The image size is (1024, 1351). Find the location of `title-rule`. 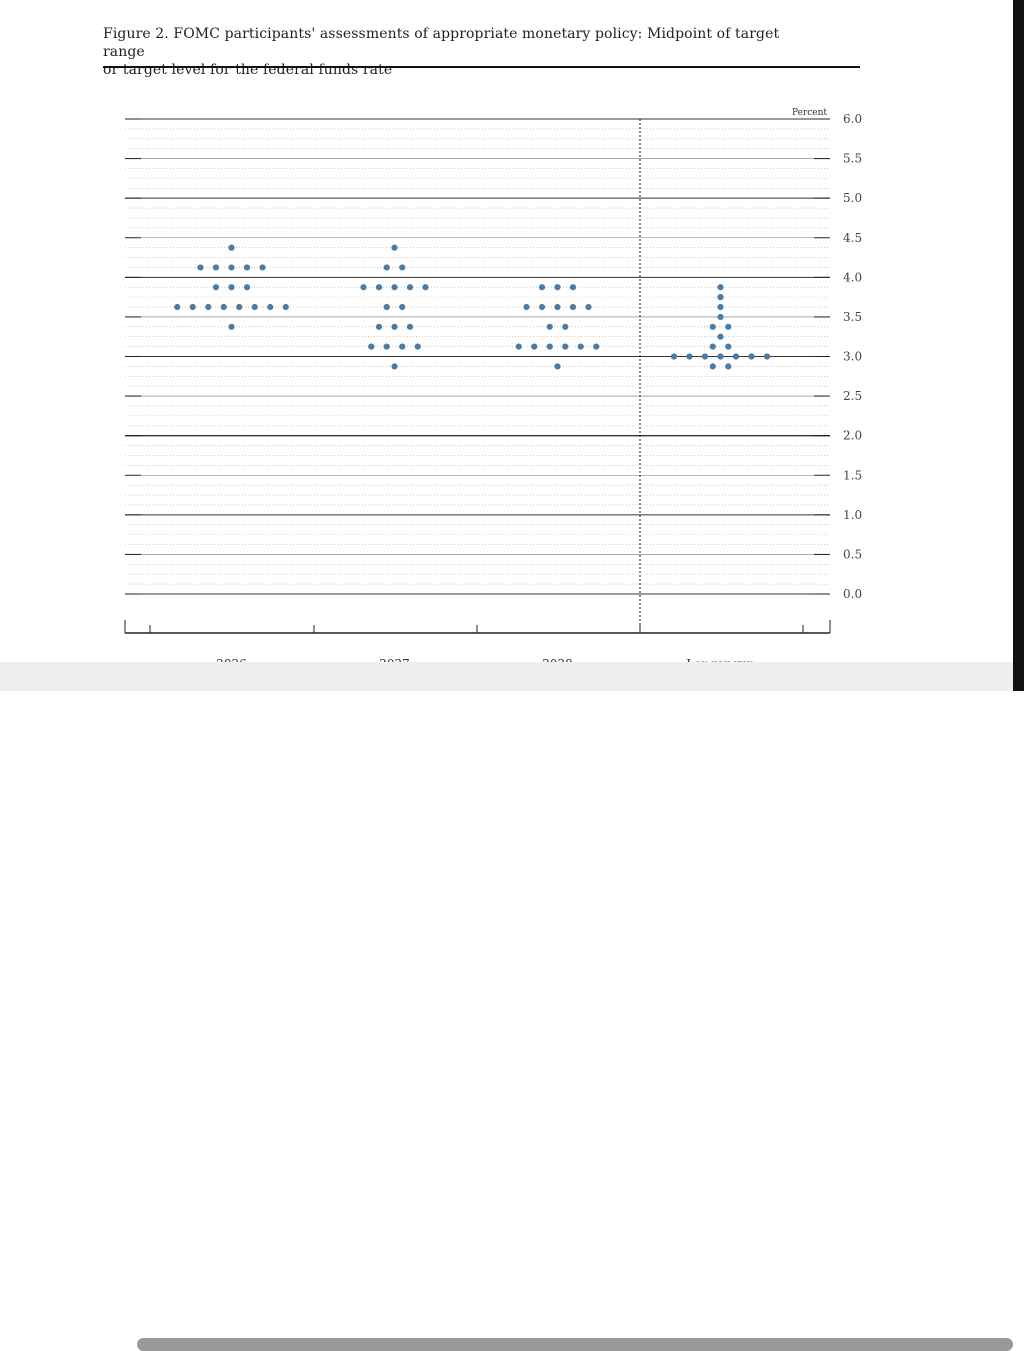

title-rule is located at coordinates (481, 67).